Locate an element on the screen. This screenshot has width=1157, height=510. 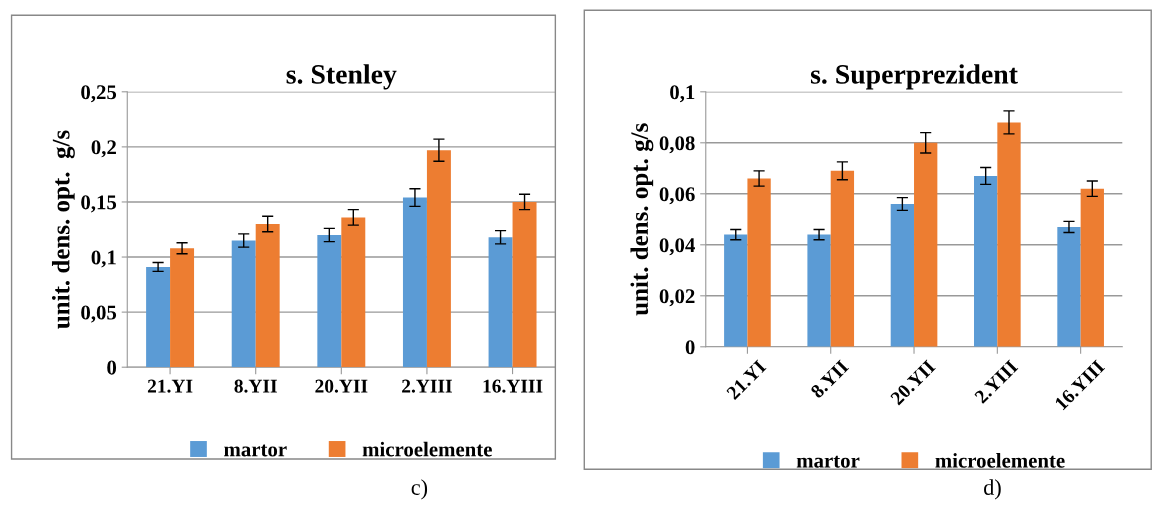
y-tick-label: 0,08 is located at coordinates (677, 145).